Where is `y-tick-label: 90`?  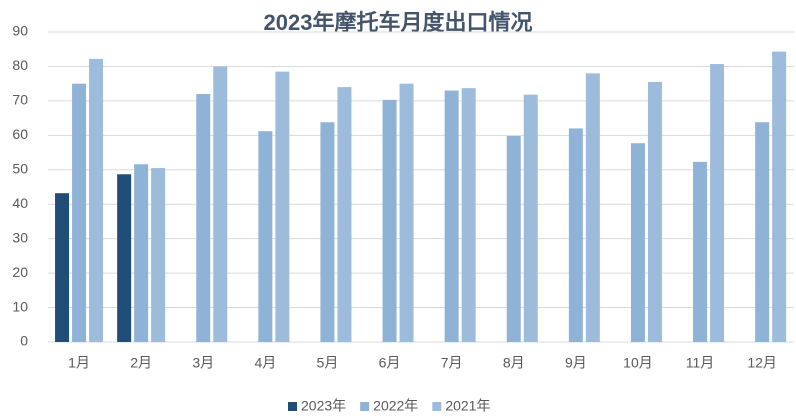
y-tick-label: 90 is located at coordinates (20, 31).